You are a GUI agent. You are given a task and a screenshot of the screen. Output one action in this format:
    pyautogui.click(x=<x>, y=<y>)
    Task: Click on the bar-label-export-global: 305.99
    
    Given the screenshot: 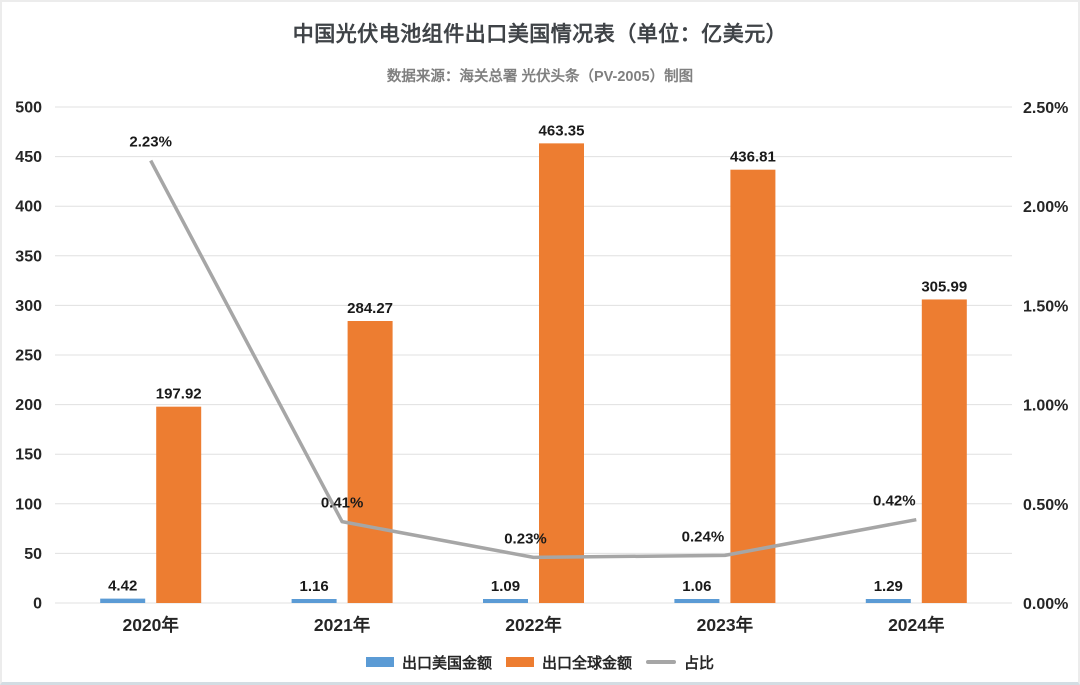 What is the action you would take?
    pyautogui.click(x=944, y=286)
    